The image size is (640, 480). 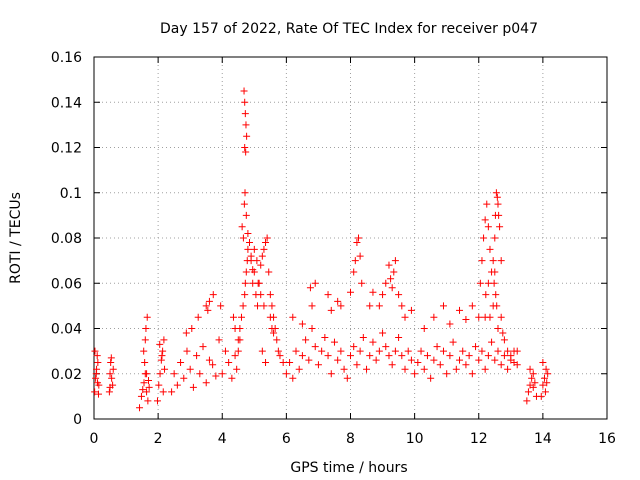 I want to click on y-tick-label: 0.12, so click(x=66, y=149).